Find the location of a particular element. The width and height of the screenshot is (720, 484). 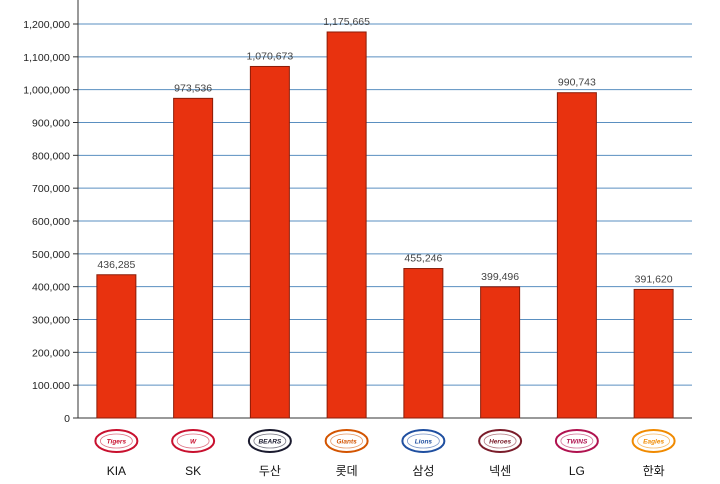

svg-text: Giants is located at coordinates (347, 442).